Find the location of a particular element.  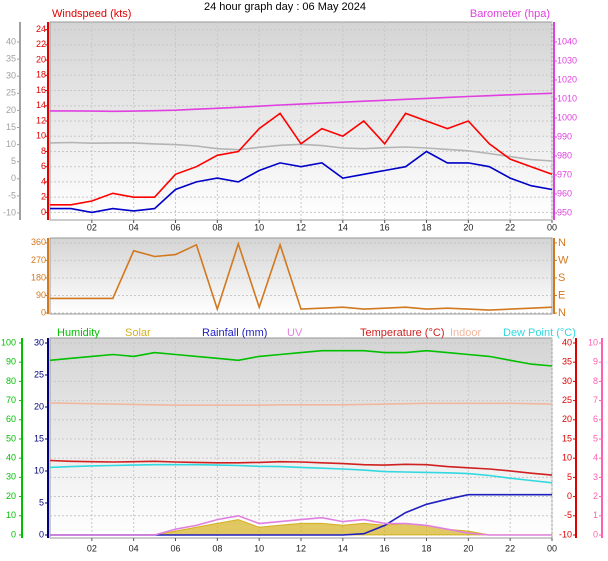

y-tick-label: E is located at coordinates (561, 295).